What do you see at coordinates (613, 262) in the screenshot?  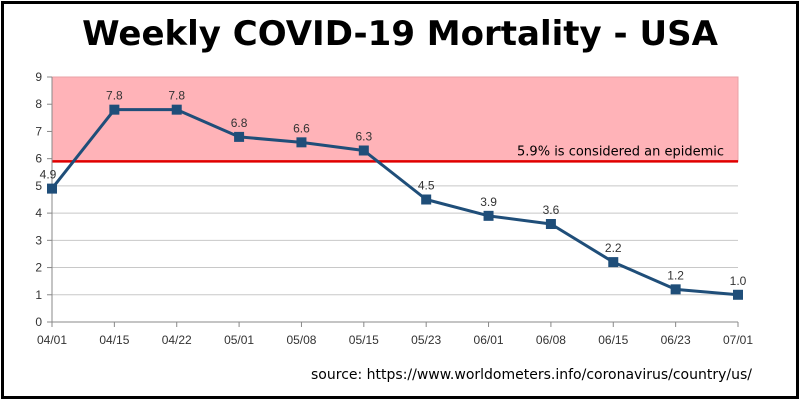 I see `data-point-06/15` at bounding box center [613, 262].